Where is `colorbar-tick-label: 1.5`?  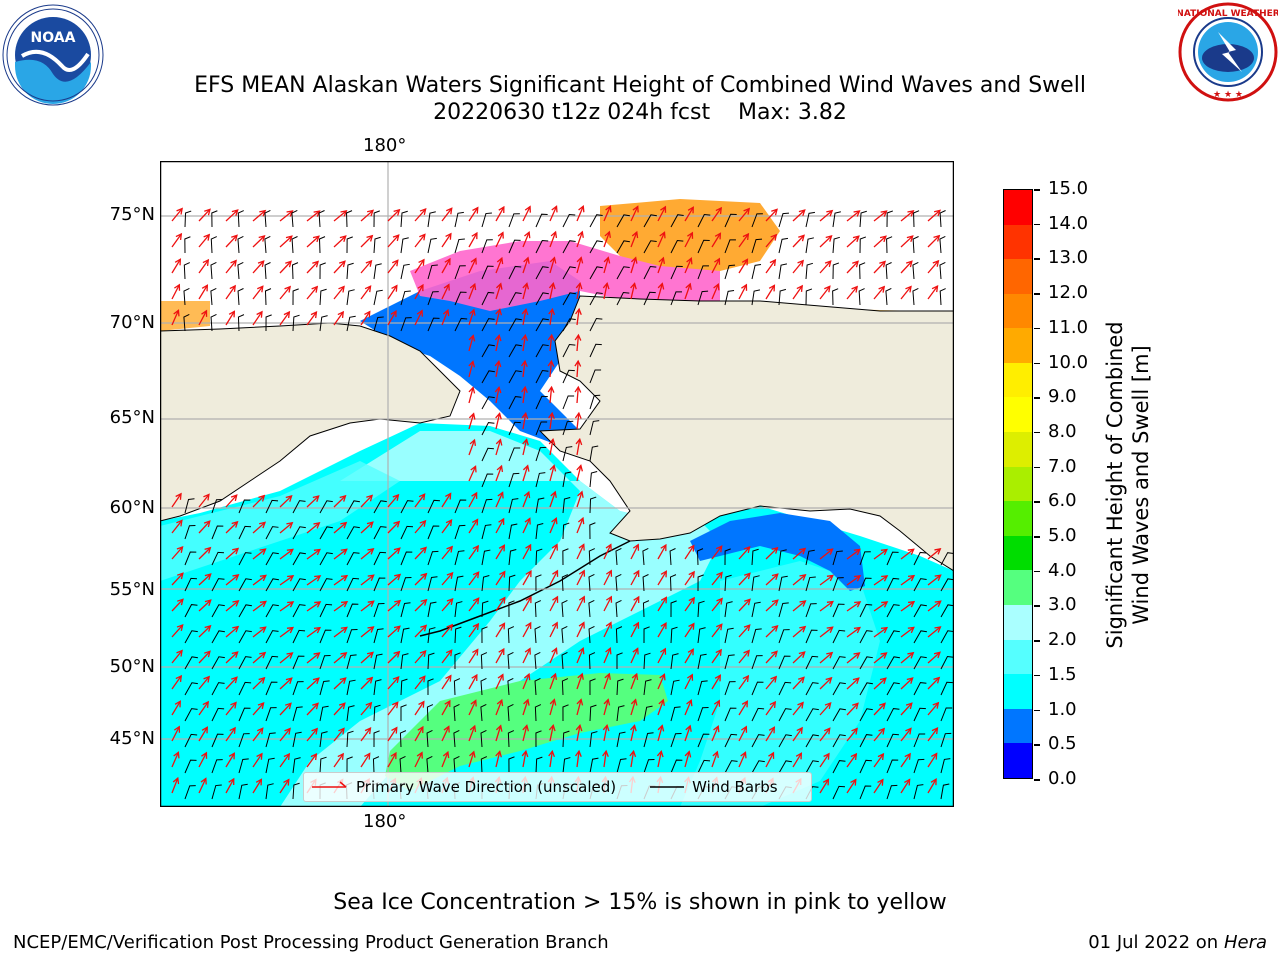 colorbar-tick-label: 1.5 is located at coordinates (1062, 674).